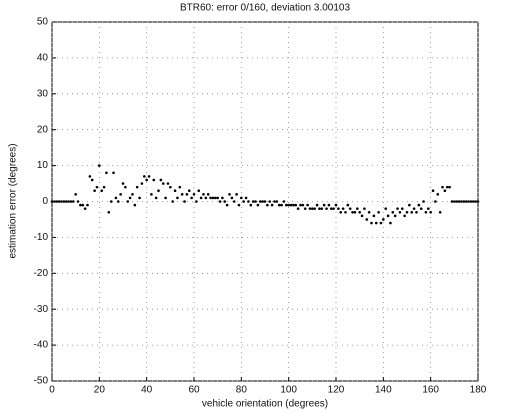 This screenshot has height=412, width=508. I want to click on y-tick-label: 50, so click(43, 22).